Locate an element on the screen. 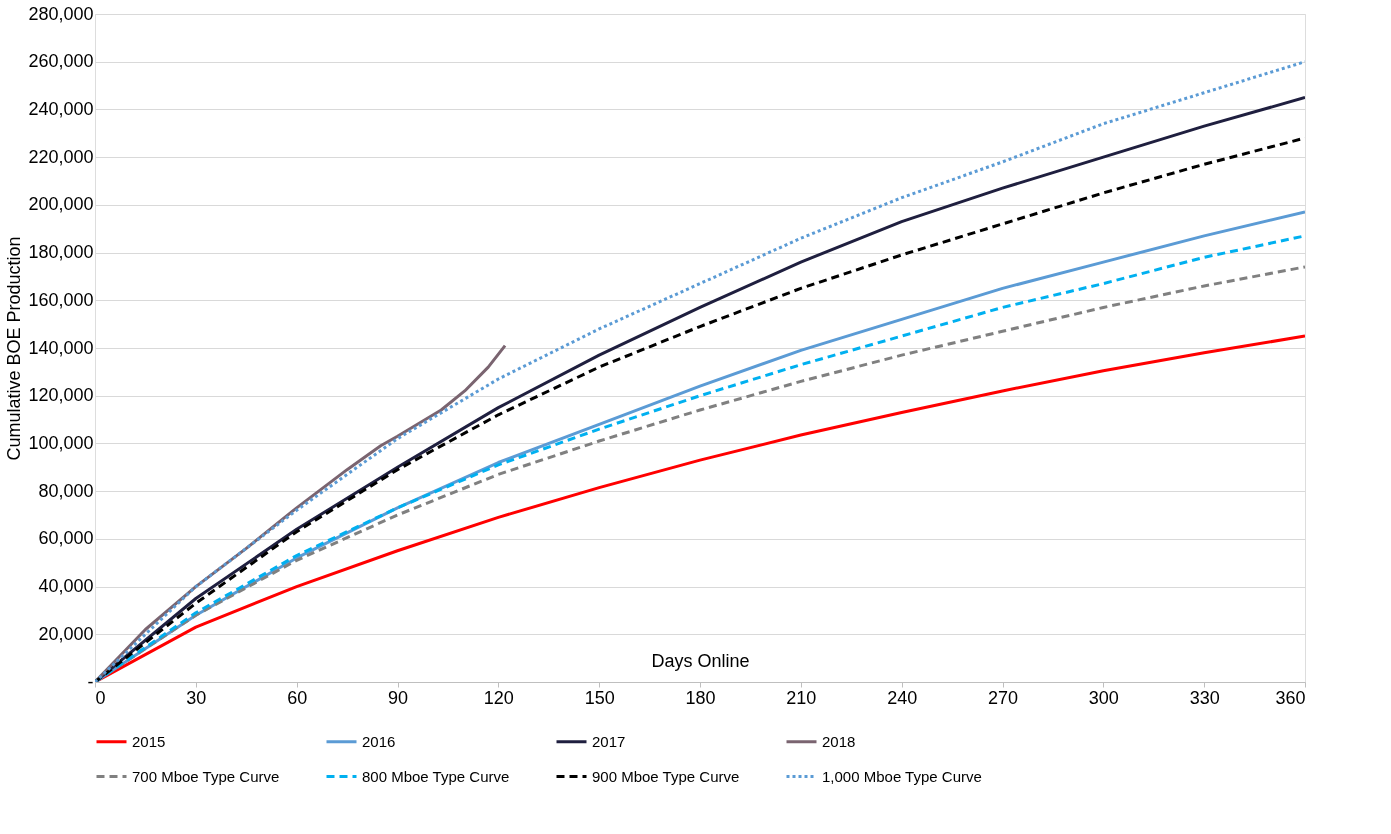 This screenshot has width=1391, height=834. x-tick-label: 330 is located at coordinates (1204, 697).